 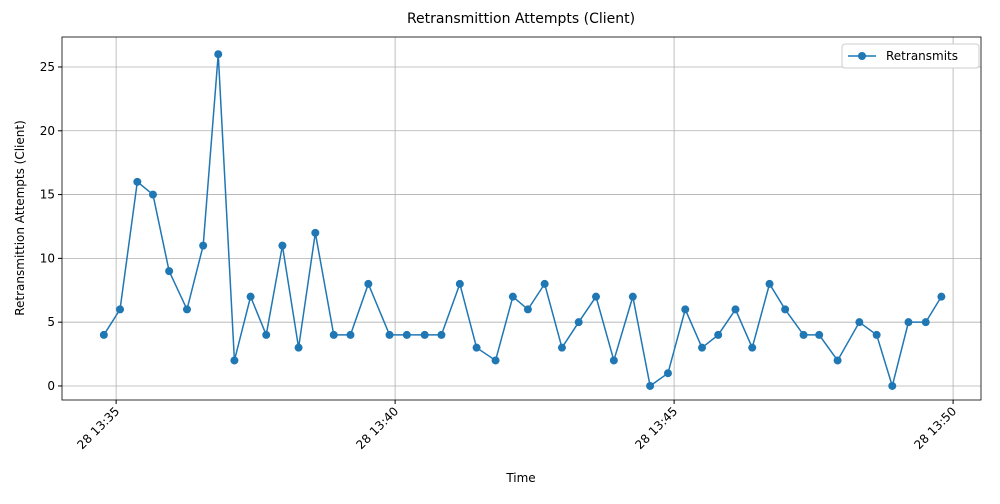 I want to click on legend-box, so click(x=910, y=56).